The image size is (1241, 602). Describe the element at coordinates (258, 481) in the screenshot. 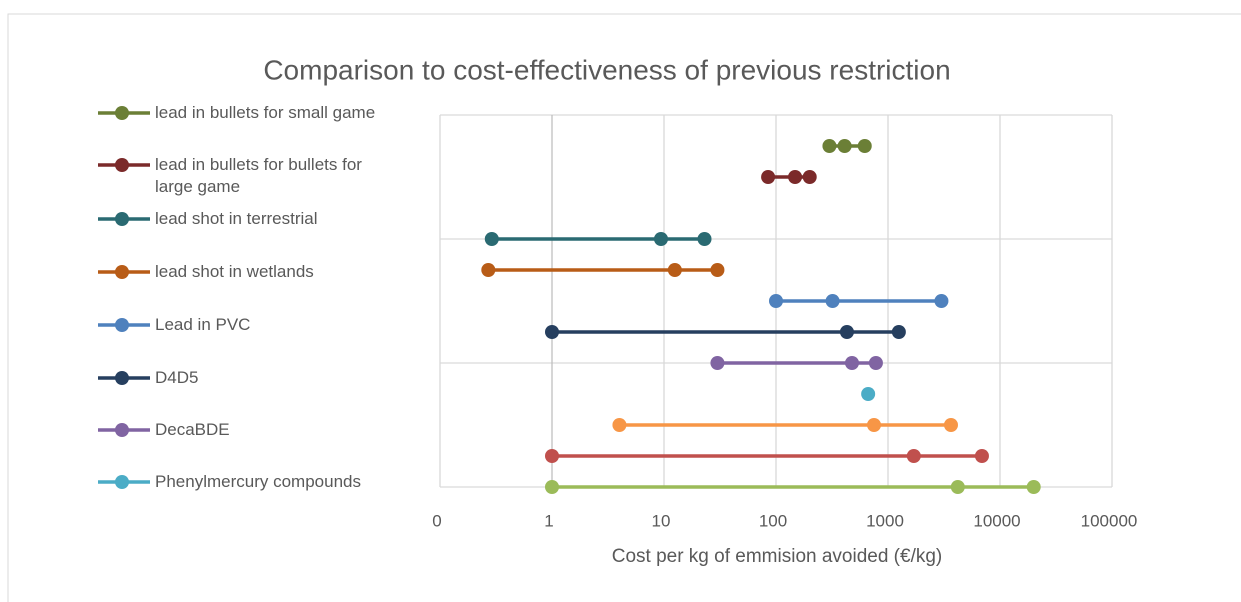

I see `legend-label: Phenylmercury compounds` at that location.